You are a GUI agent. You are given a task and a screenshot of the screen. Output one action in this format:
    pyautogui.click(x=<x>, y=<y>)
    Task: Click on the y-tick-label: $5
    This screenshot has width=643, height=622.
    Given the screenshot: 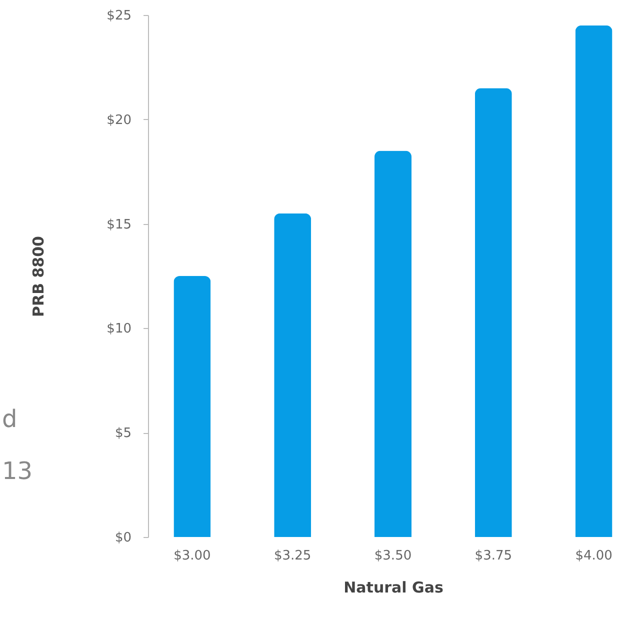 What is the action you would take?
    pyautogui.click(x=123, y=434)
    